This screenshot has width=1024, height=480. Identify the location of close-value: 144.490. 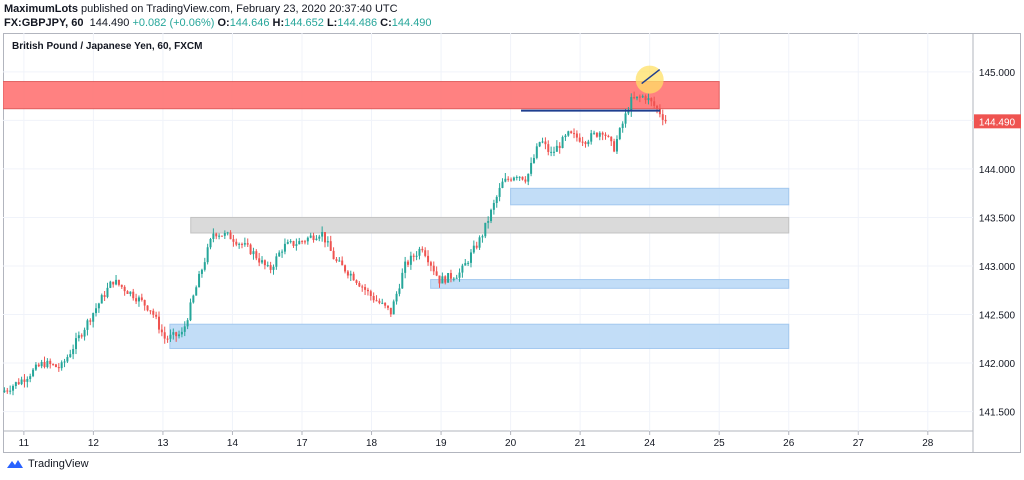
(411, 23).